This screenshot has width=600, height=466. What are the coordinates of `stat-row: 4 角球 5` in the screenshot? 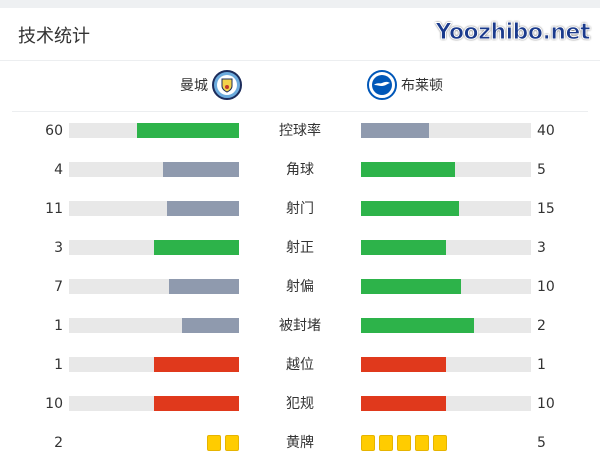 It's located at (300, 170).